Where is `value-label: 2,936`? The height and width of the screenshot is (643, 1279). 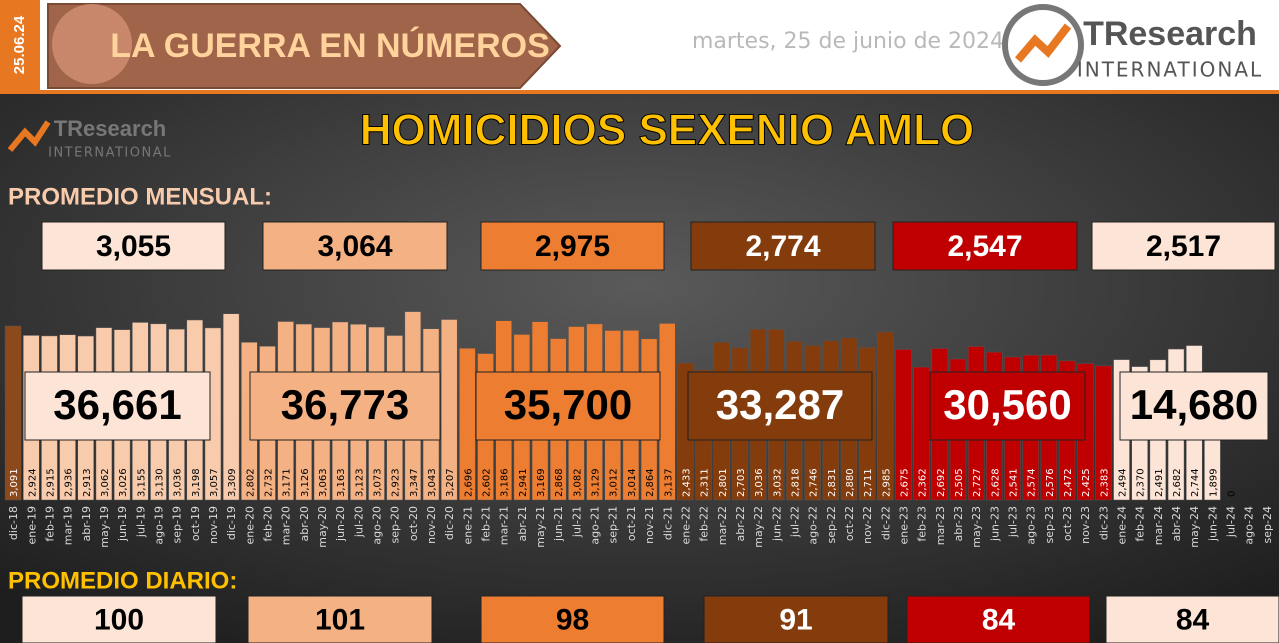 value-label: 2,936 is located at coordinates (69, 482).